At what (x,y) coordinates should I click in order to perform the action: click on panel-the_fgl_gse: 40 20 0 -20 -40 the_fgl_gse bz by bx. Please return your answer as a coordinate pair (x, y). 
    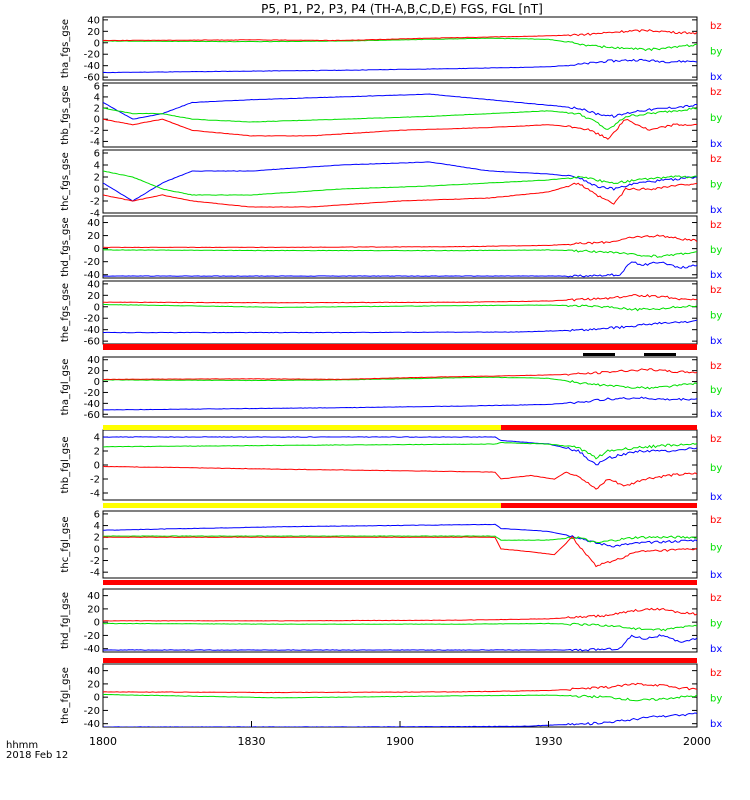
    Looking at the image, I should click on (391, 696).